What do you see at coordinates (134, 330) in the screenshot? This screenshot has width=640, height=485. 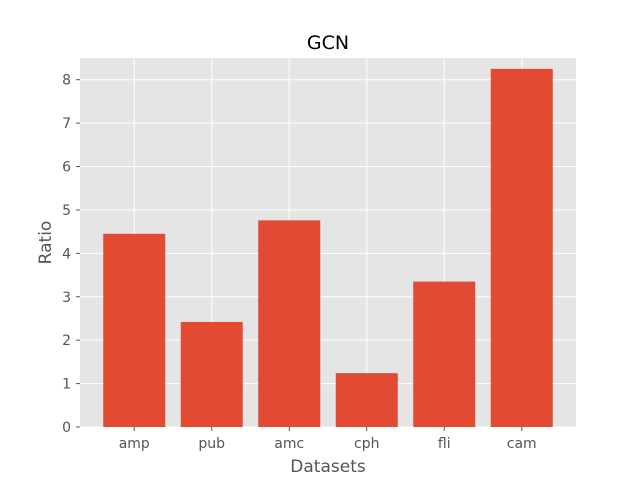 I see `bar-amp` at bounding box center [134, 330].